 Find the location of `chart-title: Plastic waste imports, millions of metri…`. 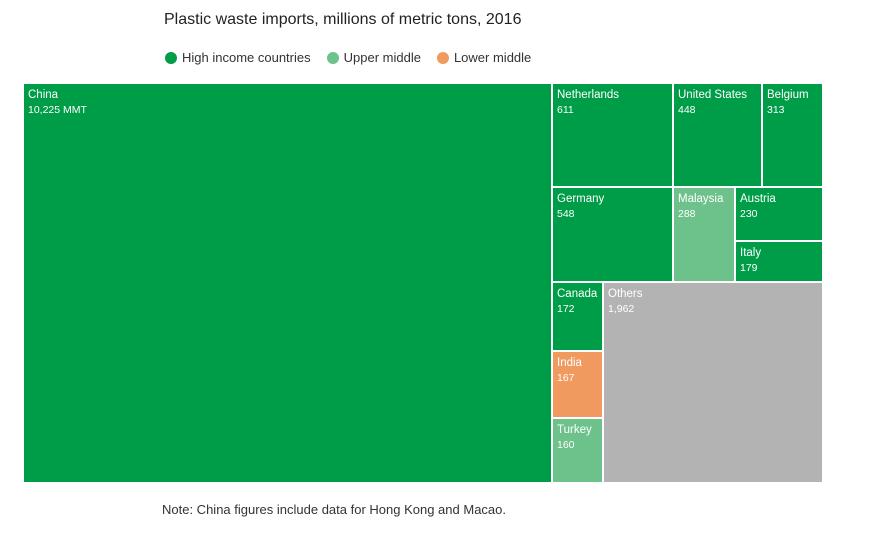

chart-title: Plastic waste imports, millions of metri… is located at coordinates (343, 19).